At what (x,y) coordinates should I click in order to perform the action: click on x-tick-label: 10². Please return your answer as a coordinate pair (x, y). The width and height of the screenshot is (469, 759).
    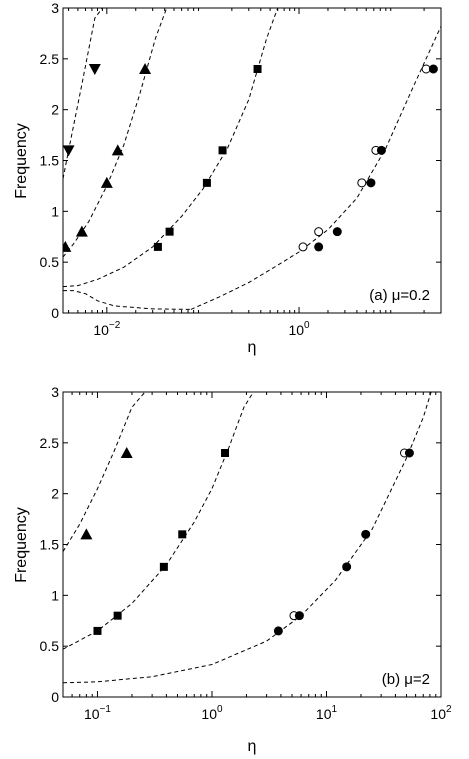
    Looking at the image, I should click on (441, 713).